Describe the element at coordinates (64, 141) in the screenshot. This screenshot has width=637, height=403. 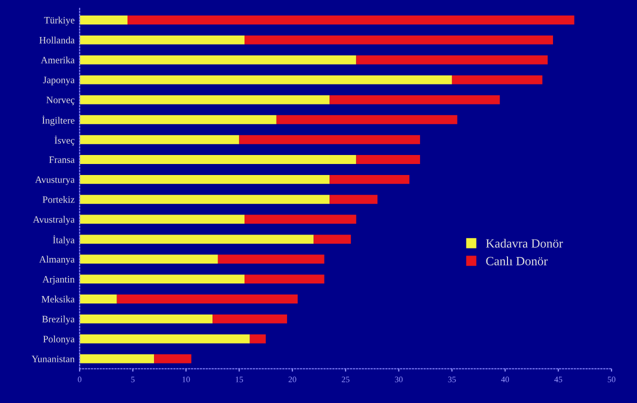
I see `y-tick-label: İsveç` at that location.